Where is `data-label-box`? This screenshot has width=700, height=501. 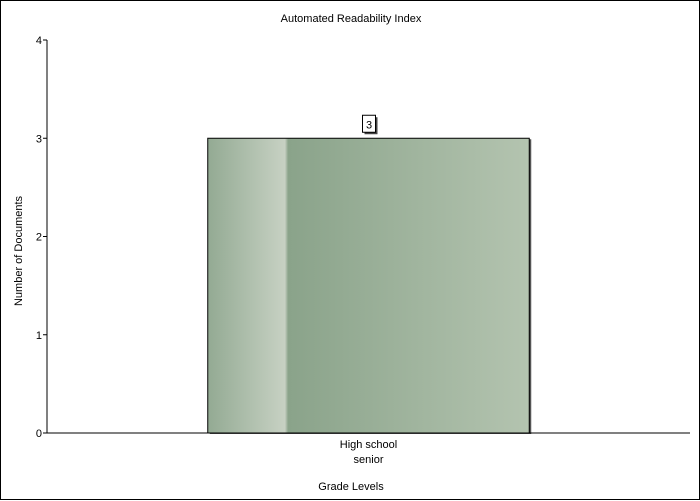 data-label-box is located at coordinates (369, 123).